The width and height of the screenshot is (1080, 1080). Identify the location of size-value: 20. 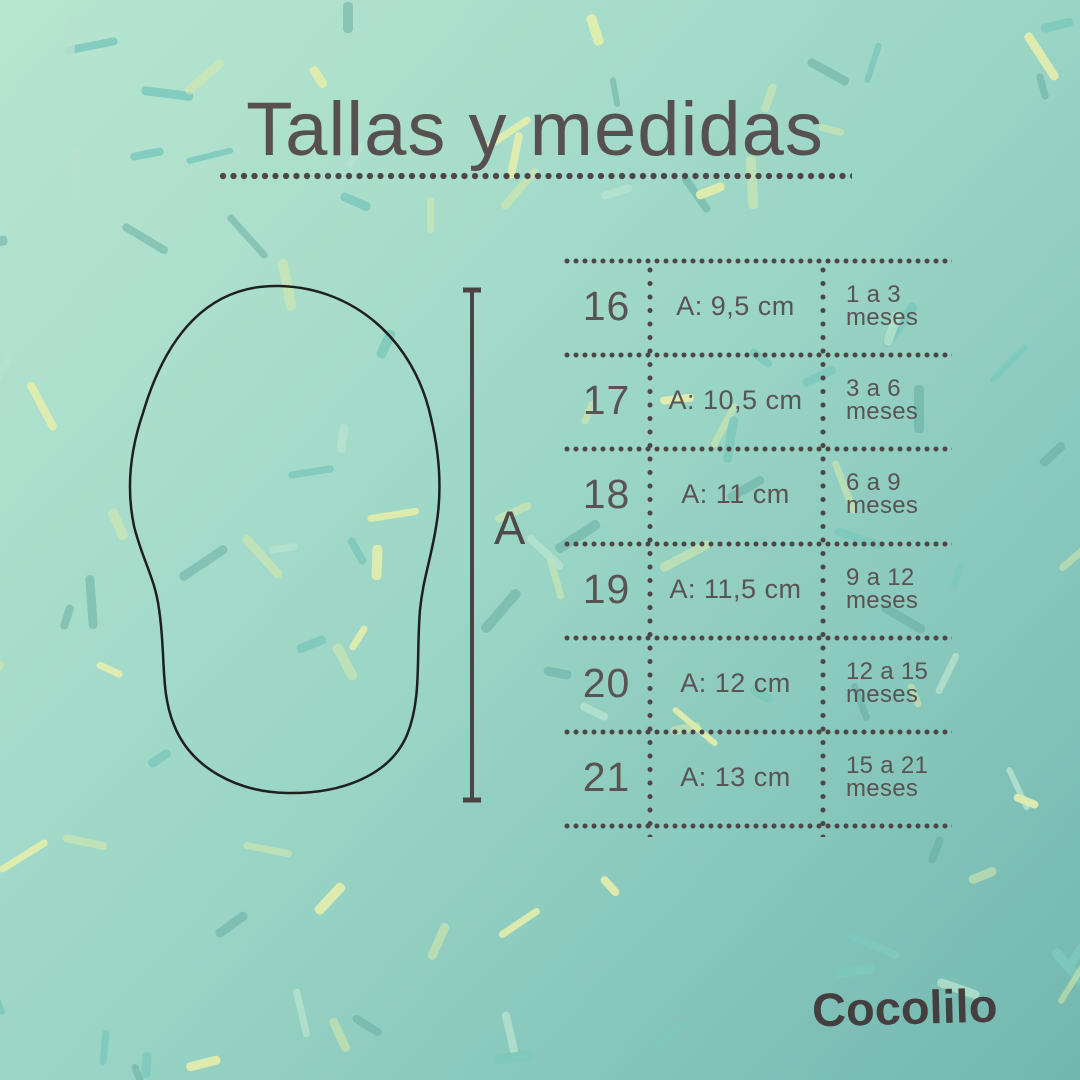
(606, 682).